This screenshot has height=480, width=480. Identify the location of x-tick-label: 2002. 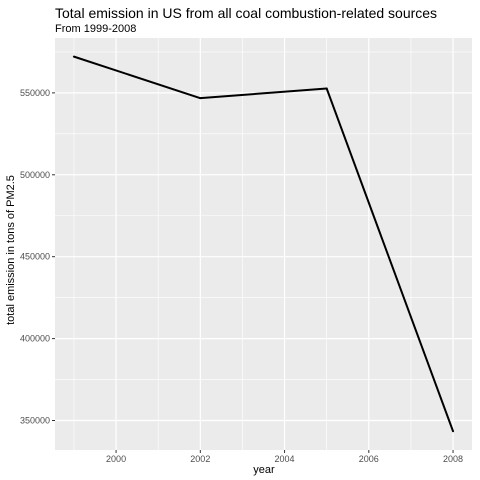
(200, 459).